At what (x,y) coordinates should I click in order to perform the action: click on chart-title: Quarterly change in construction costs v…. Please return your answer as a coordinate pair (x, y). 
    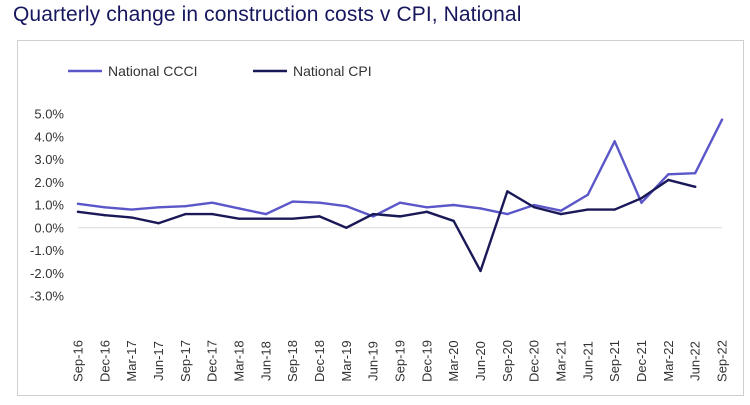
    Looking at the image, I should click on (267, 14).